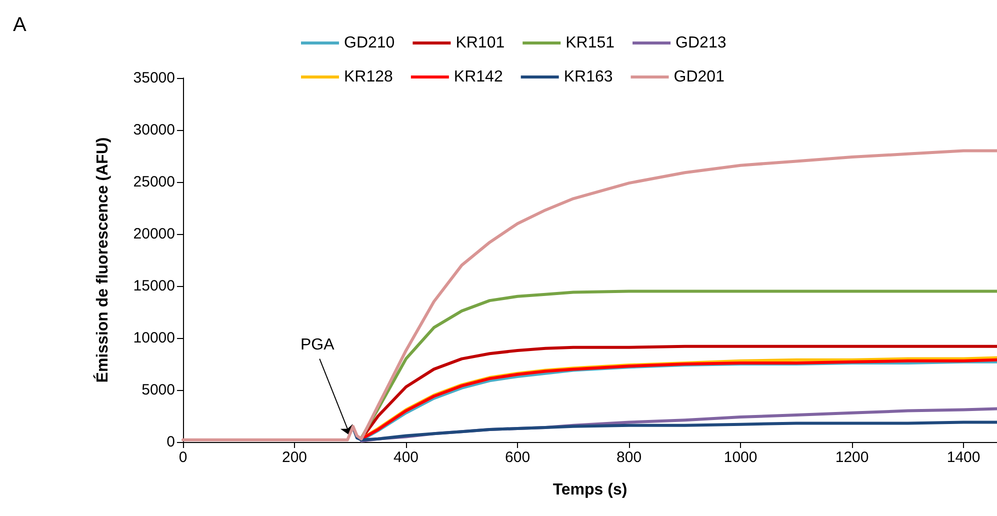 The image size is (997, 516). What do you see at coordinates (369, 77) in the screenshot?
I see `legend-label: KR128` at bounding box center [369, 77].